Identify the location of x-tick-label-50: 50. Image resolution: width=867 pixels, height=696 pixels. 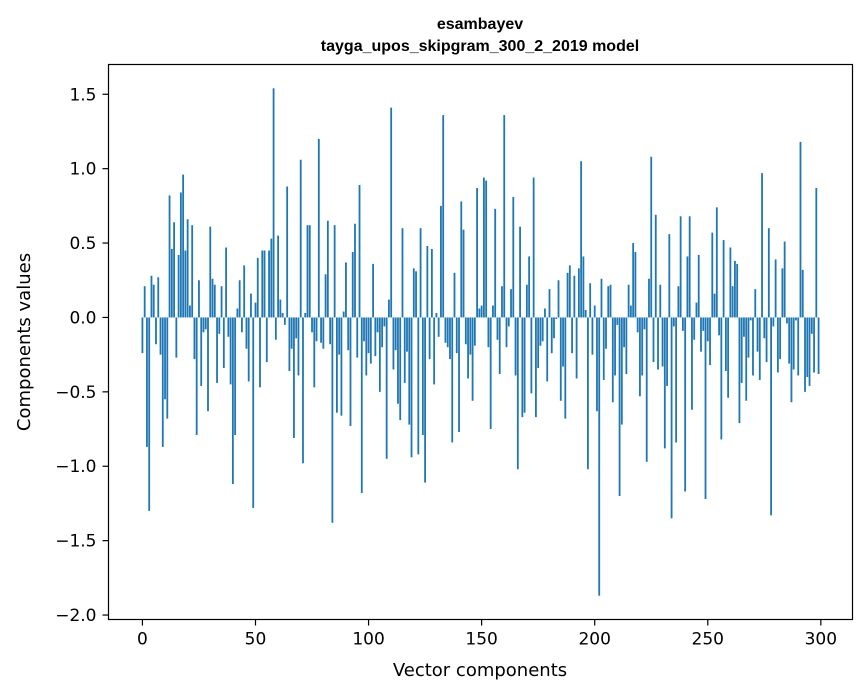
(256, 640).